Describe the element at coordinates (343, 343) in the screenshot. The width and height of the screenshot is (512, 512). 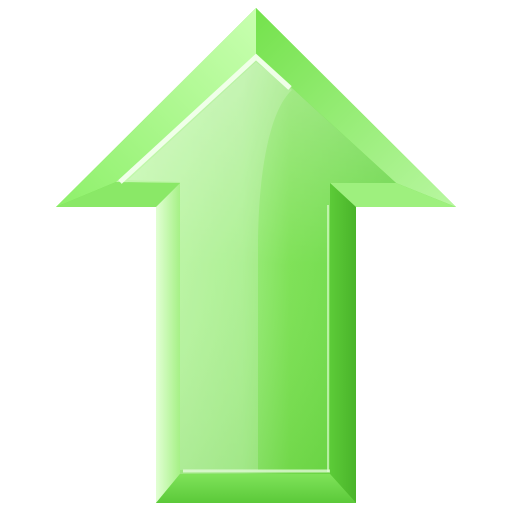
I see `arrow-shaft-right-bevel` at that location.